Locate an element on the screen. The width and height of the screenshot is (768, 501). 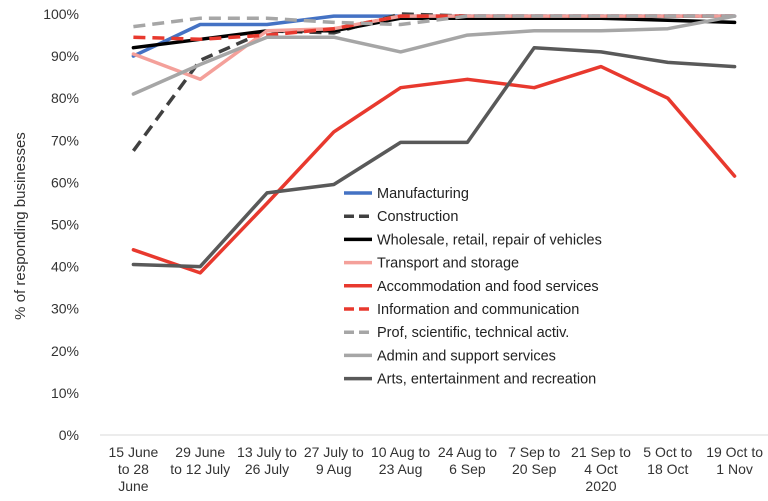
x-tick-label: 27 July to 9 Aug is located at coordinates (334, 460).